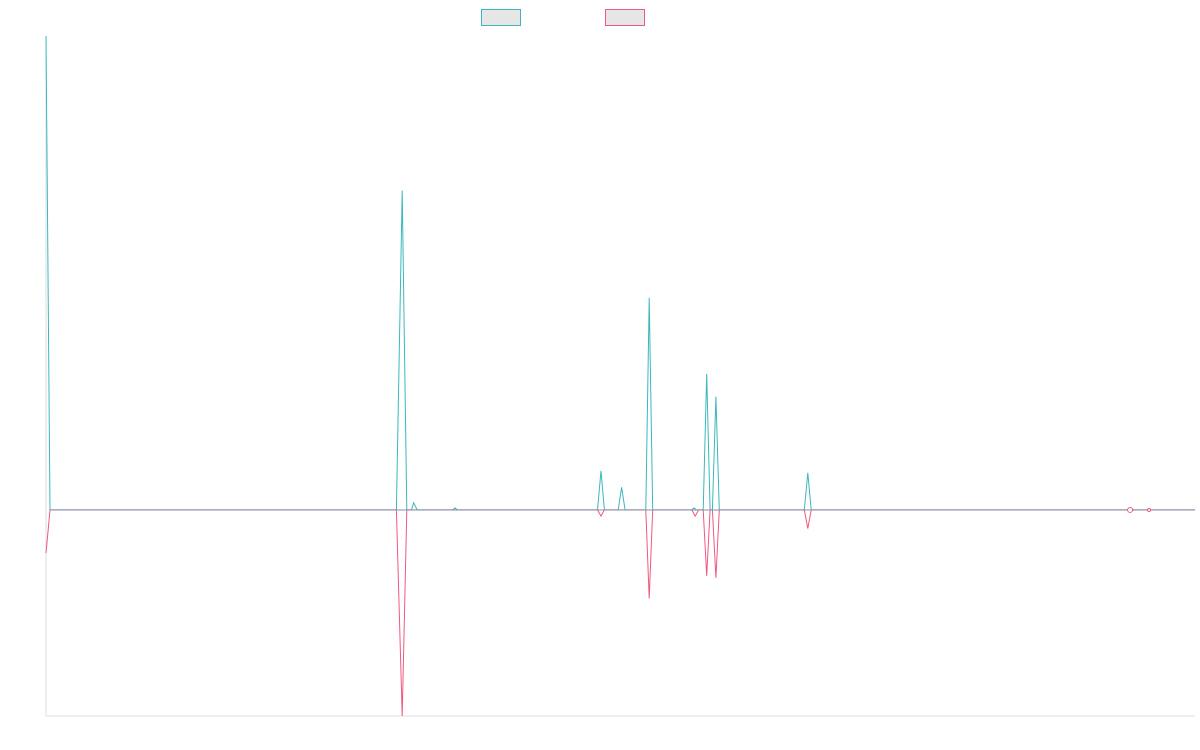 This screenshot has width=1200, height=750. What do you see at coordinates (563, 17) in the screenshot?
I see `legend` at bounding box center [563, 17].